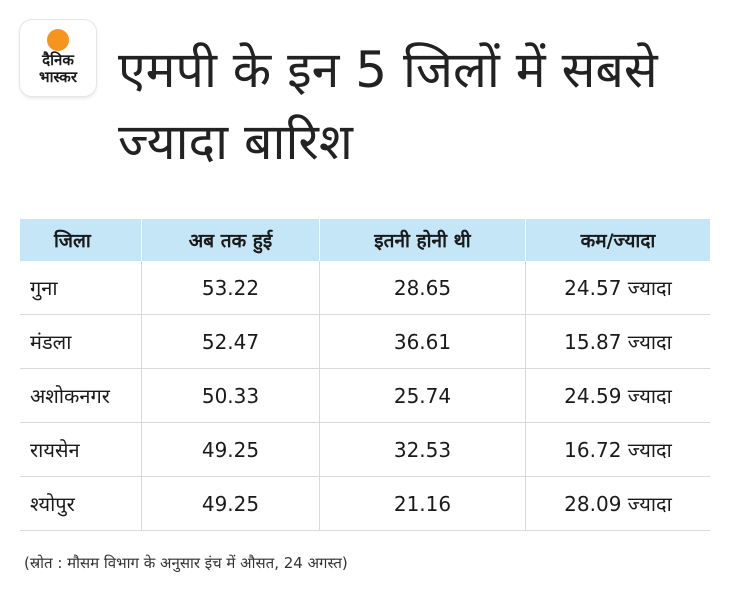  I want to click on difference-cell: 16.72 ज्यादा, so click(618, 450).